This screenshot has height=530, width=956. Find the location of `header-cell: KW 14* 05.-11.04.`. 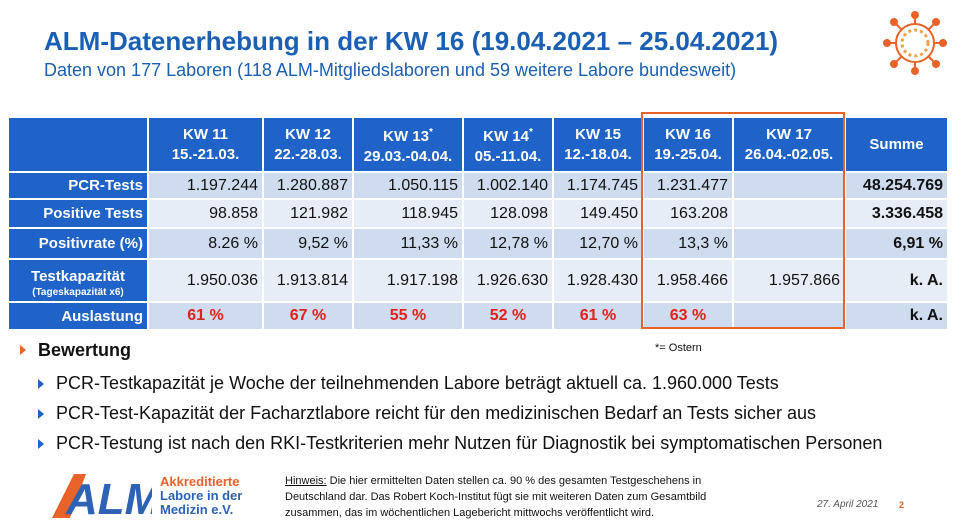

header-cell: KW 14* 05.-11.04. is located at coordinates (508, 144).